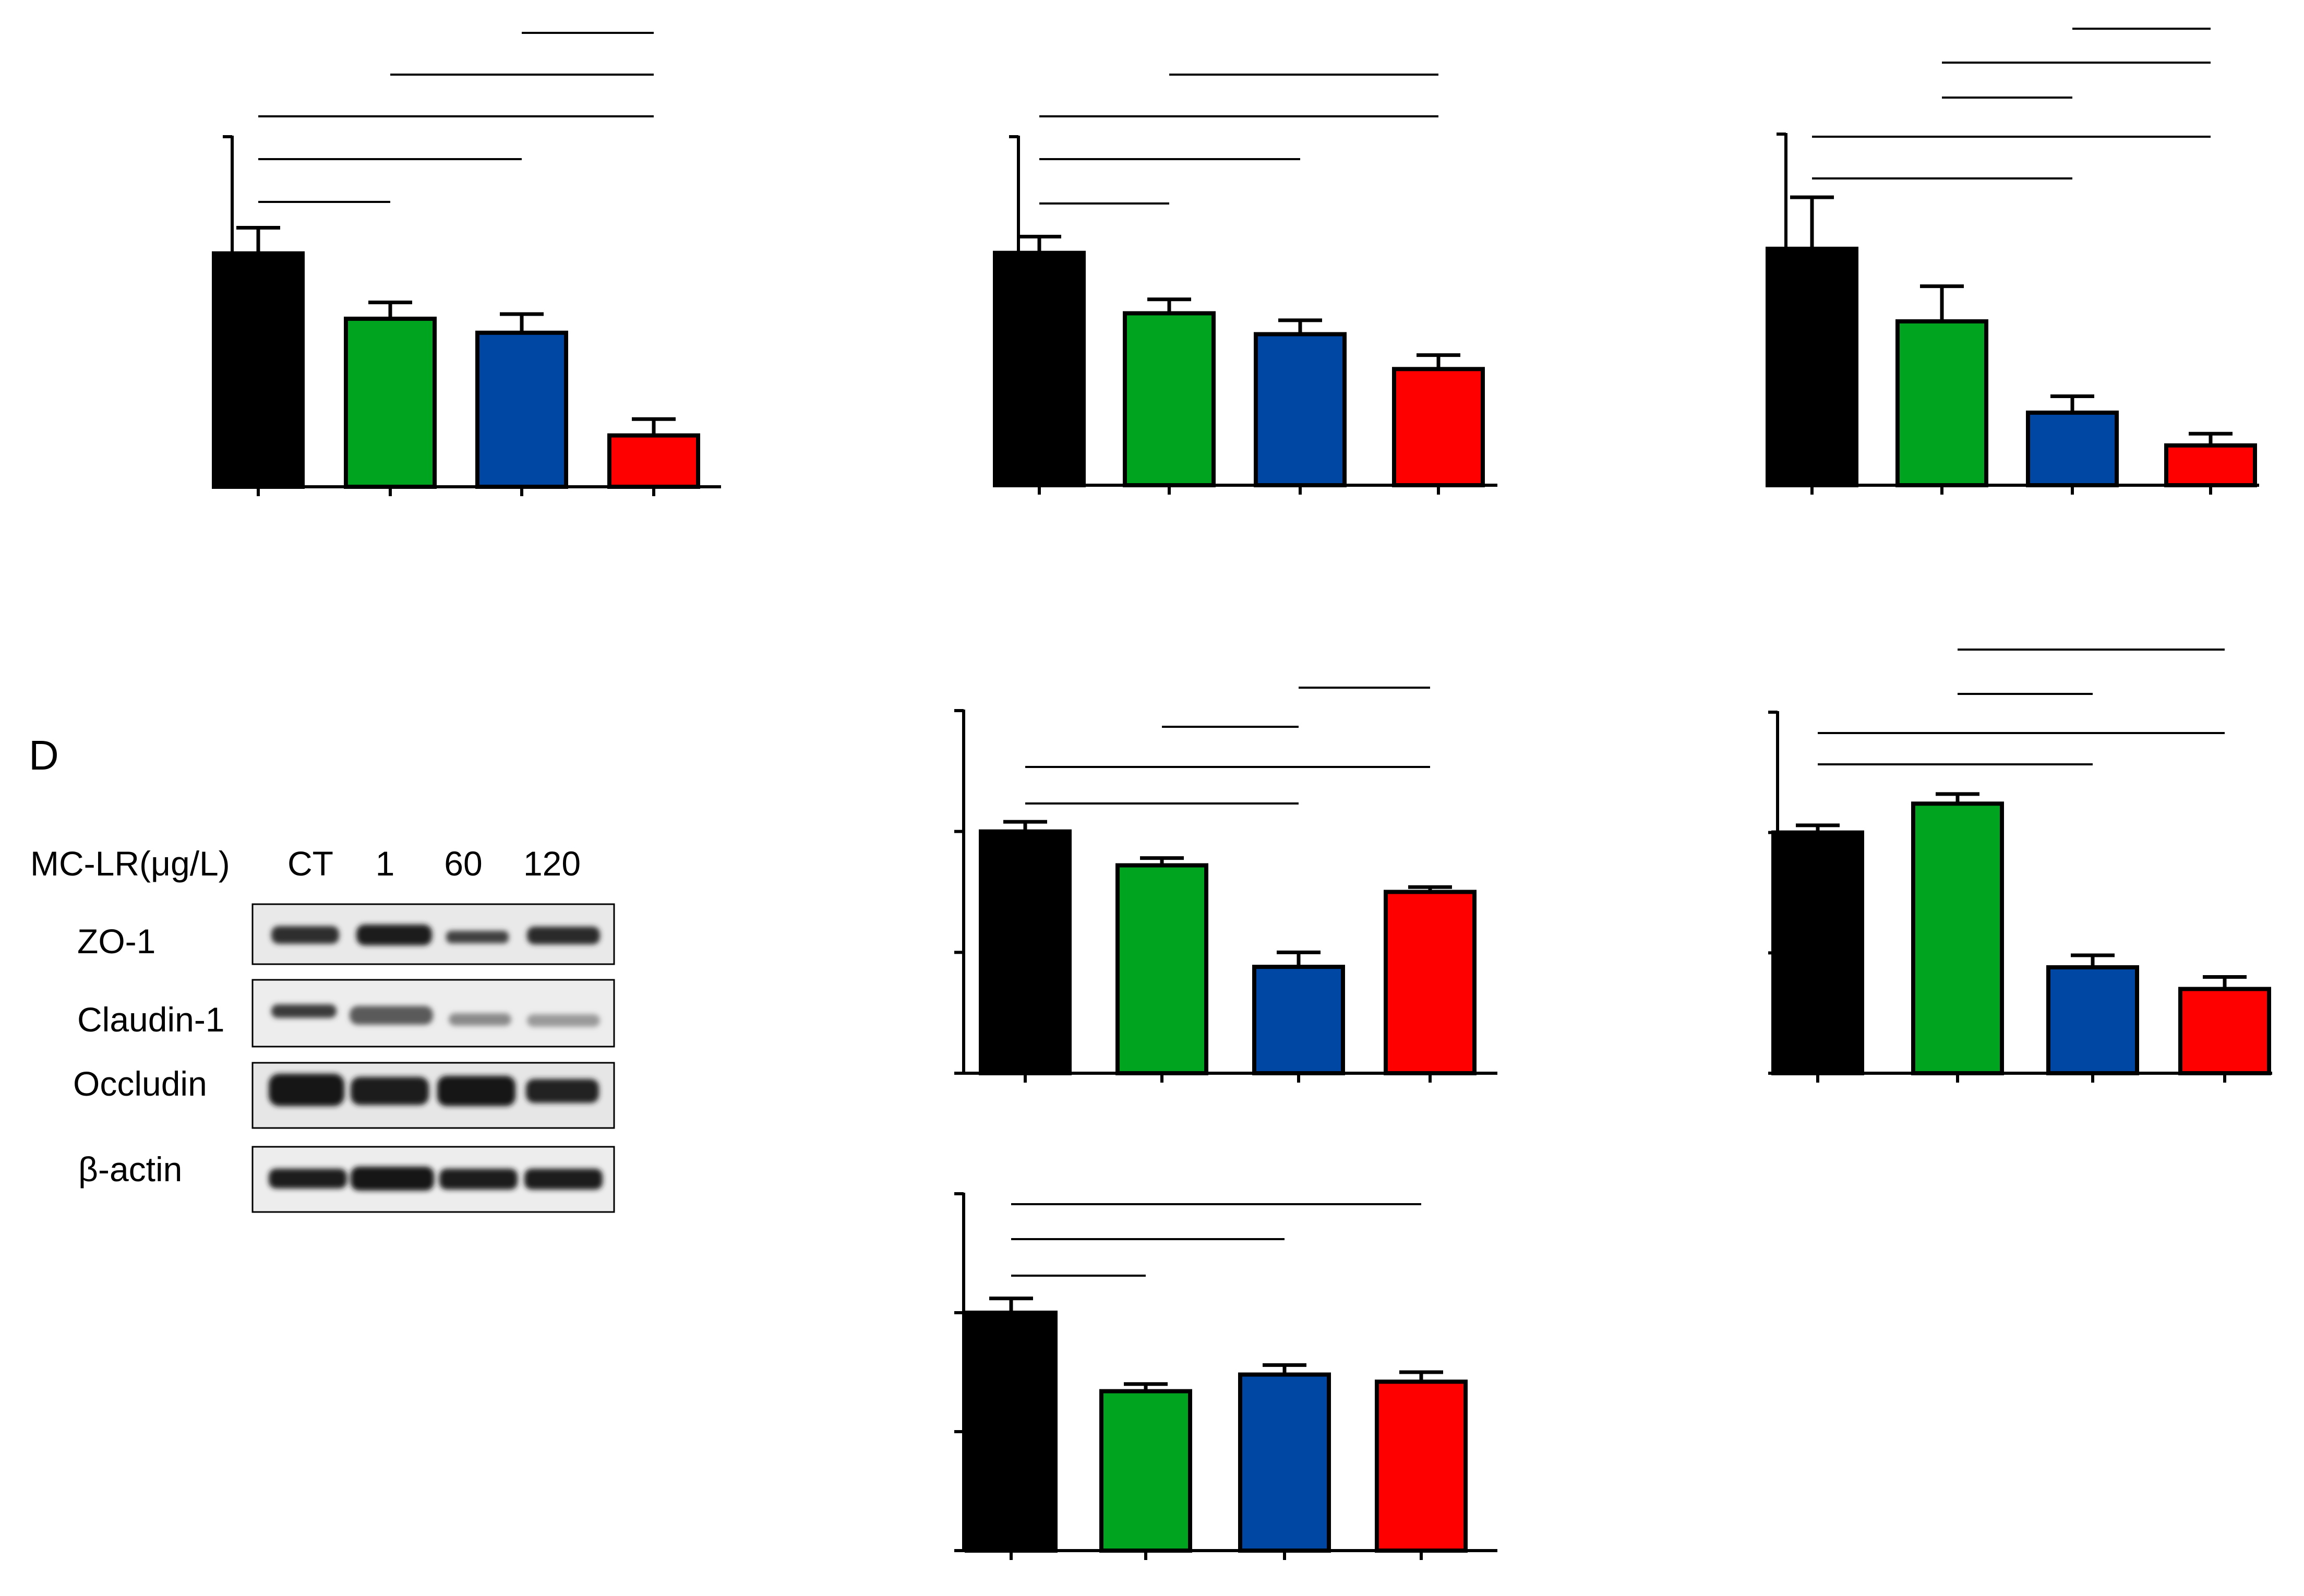 Image resolution: width=2304 pixels, height=1596 pixels. I want to click on blot-lane-label: 60, so click(463, 863).